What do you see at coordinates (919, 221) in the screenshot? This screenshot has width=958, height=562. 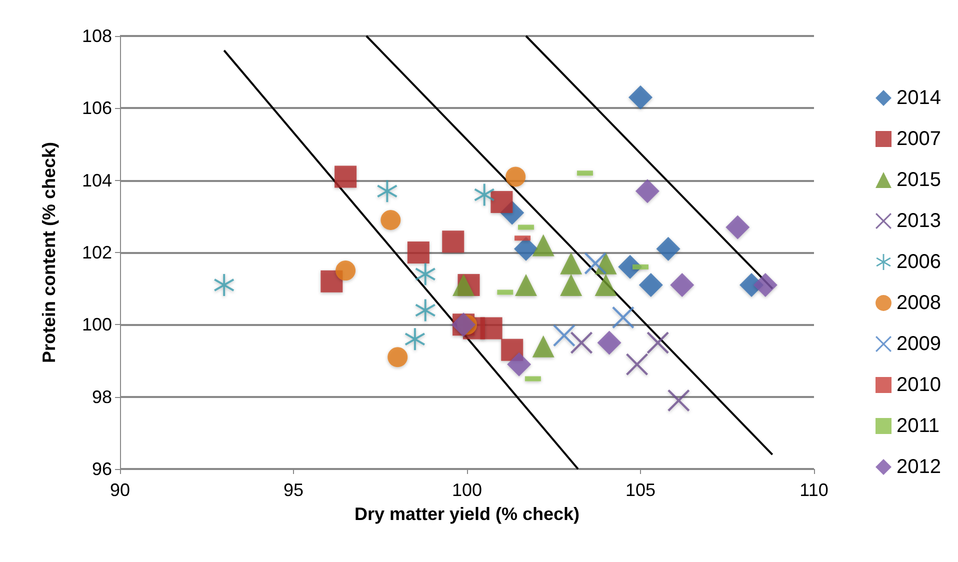 I see `legend-label: 2013` at bounding box center [919, 221].